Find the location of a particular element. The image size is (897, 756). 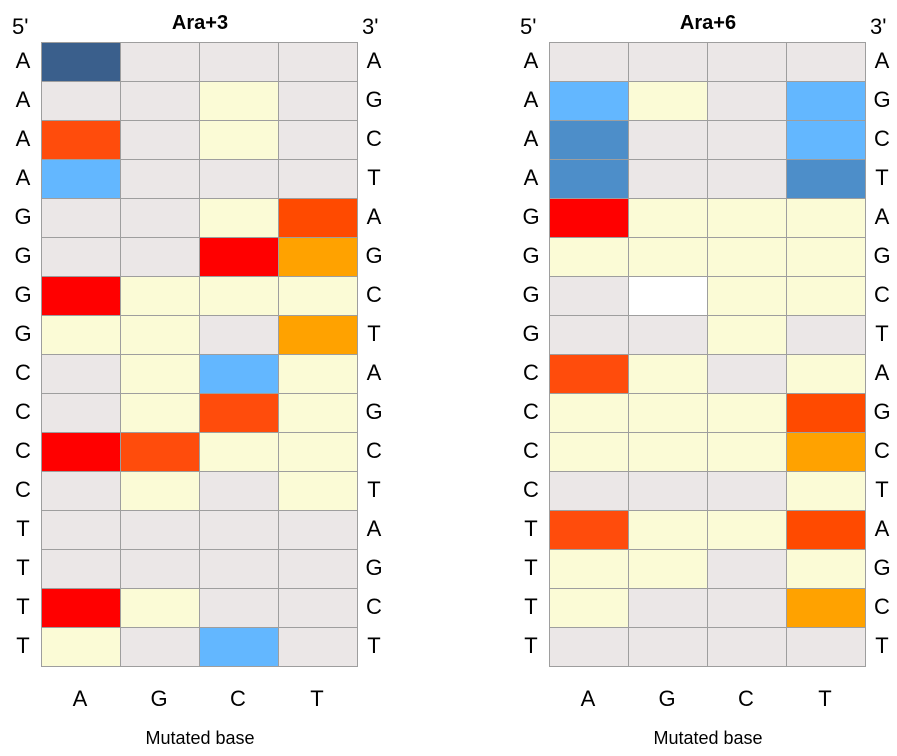

panel-title: Ara+6 is located at coordinates (708, 23).